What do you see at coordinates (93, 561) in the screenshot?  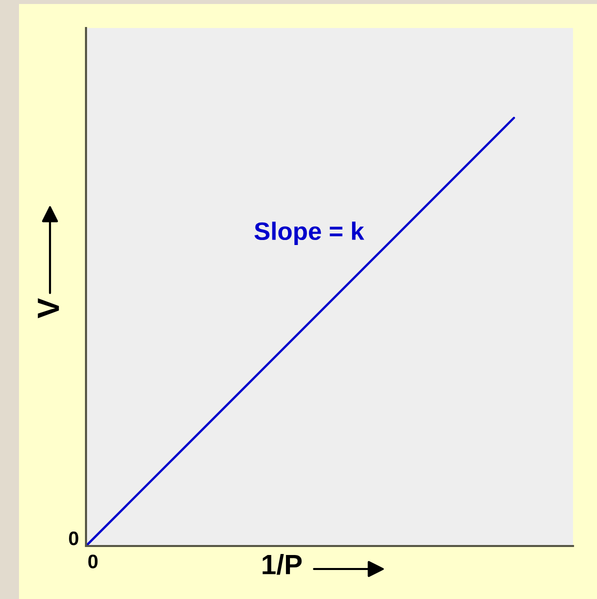 I see `text: 0` at bounding box center [93, 561].